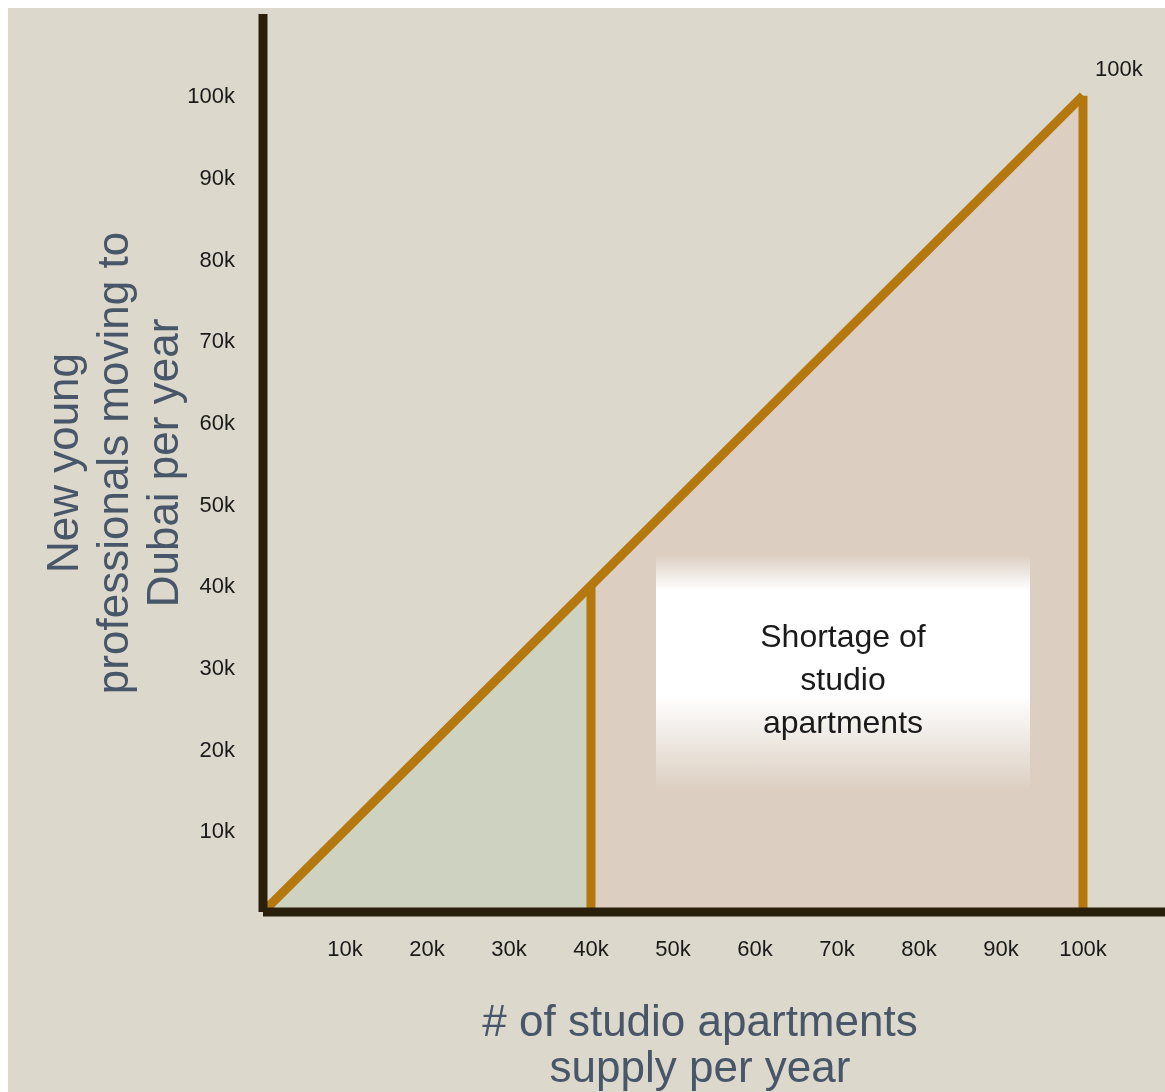  I want to click on x-axis-title: # of studio apartments supply per year, so click(700, 1043).